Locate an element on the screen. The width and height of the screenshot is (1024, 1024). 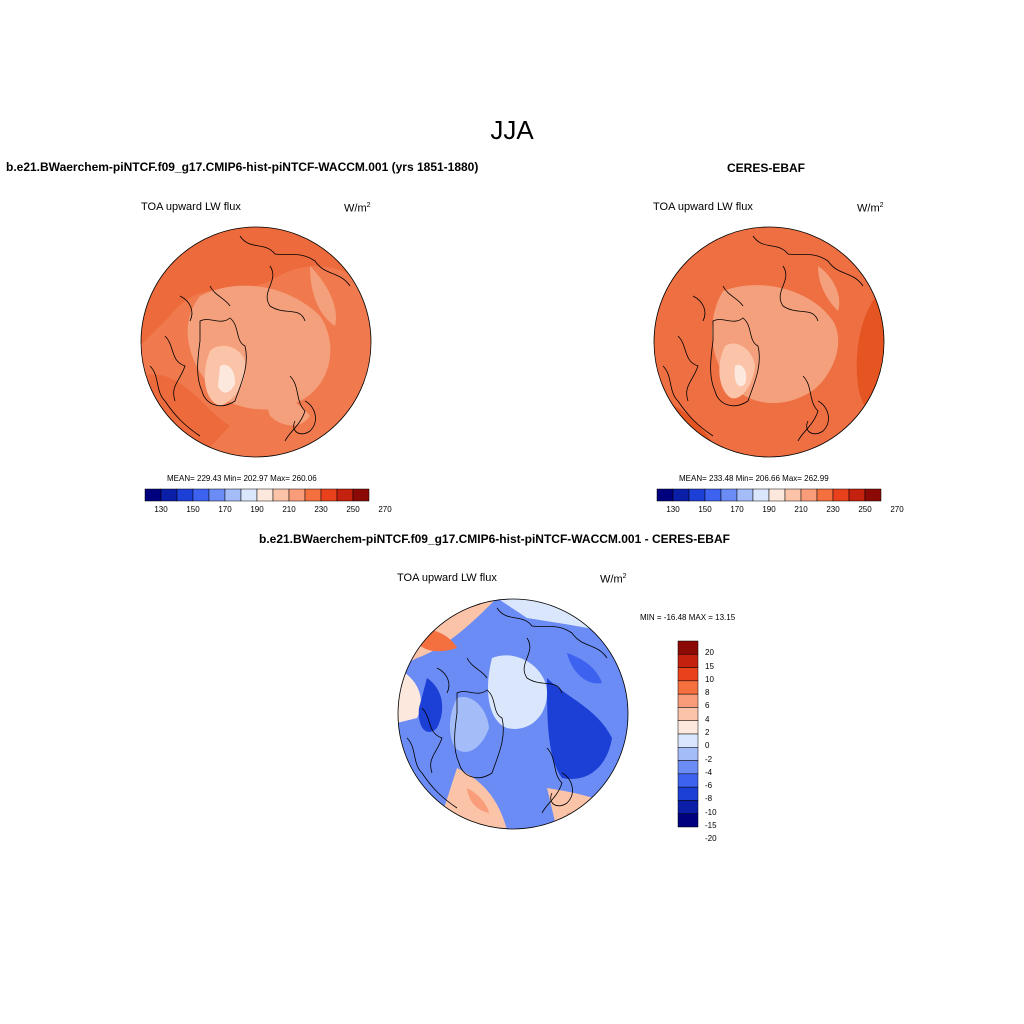
colorbar-tick-label: -10 is located at coordinates (711, 812).